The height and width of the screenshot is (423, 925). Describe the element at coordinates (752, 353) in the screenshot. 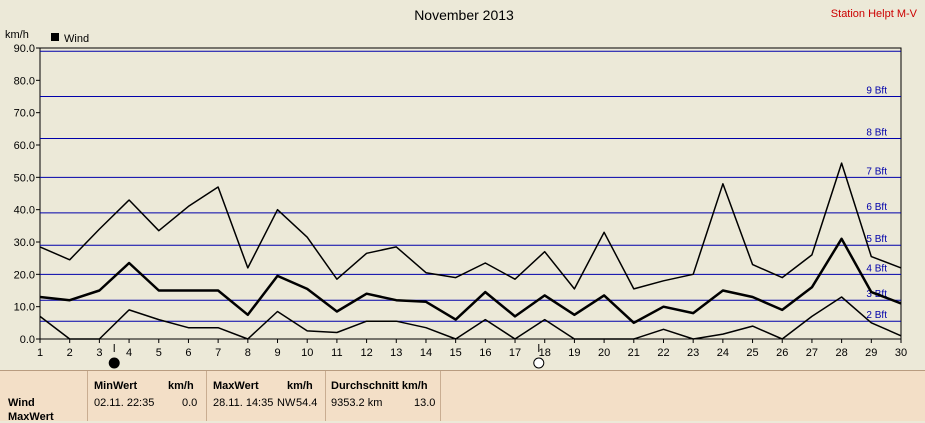

I see `x-tick-label: 25` at that location.